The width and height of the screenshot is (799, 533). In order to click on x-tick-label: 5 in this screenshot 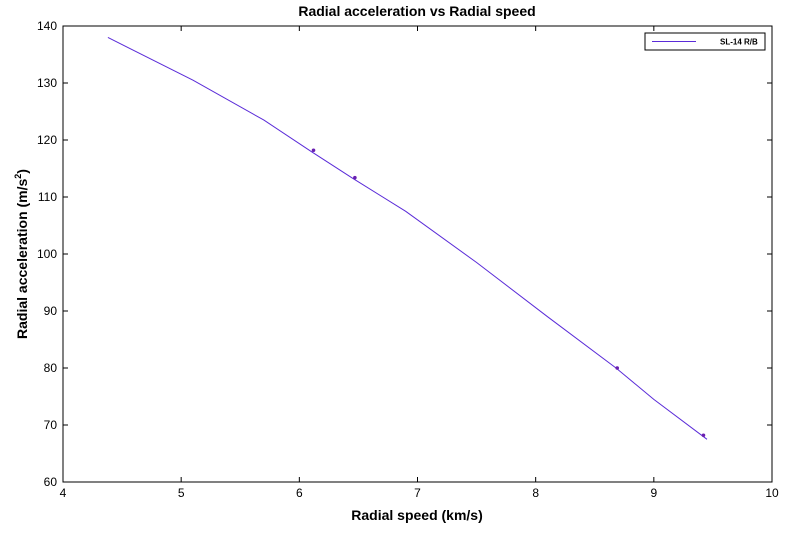, I will do `click(181, 493)`.